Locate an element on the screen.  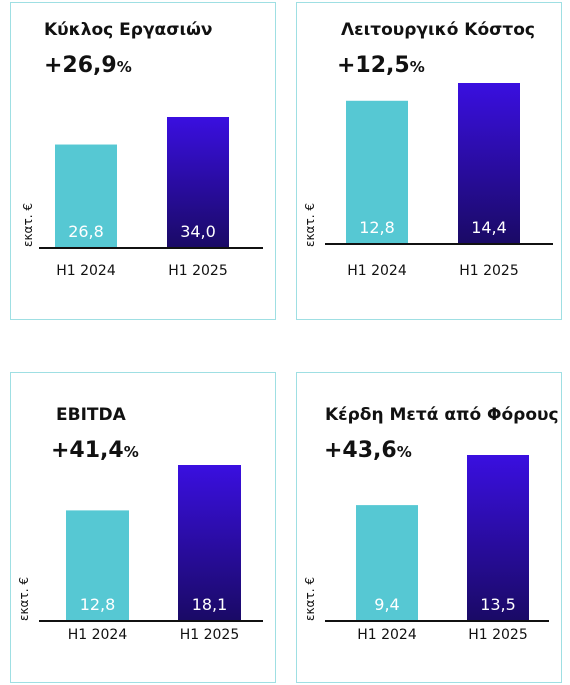
change-percentage: +43,6% is located at coordinates (368, 450).